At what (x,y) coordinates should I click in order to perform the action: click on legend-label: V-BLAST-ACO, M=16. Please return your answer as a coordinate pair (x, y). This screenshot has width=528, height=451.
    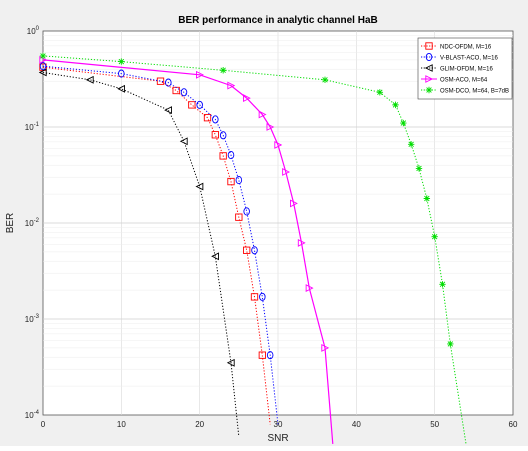
    Looking at the image, I should click on (469, 59).